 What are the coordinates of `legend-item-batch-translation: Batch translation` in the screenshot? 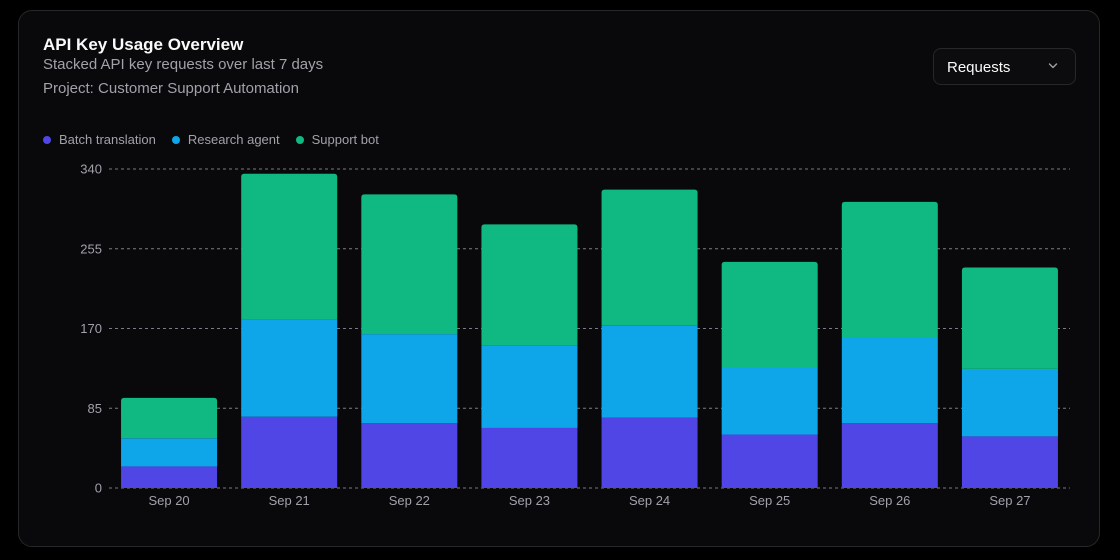 It's located at (99, 139).